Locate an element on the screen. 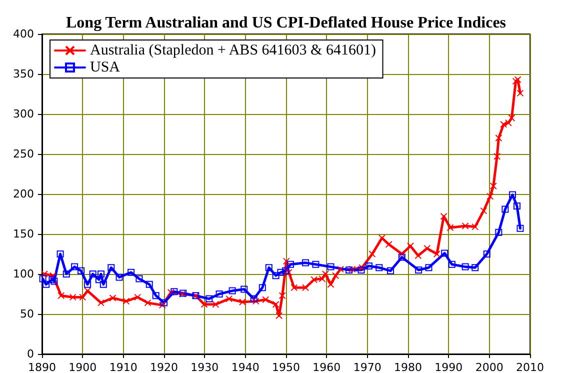 This screenshot has height=373, width=572. y-tick-label: 50 is located at coordinates (27, 314).